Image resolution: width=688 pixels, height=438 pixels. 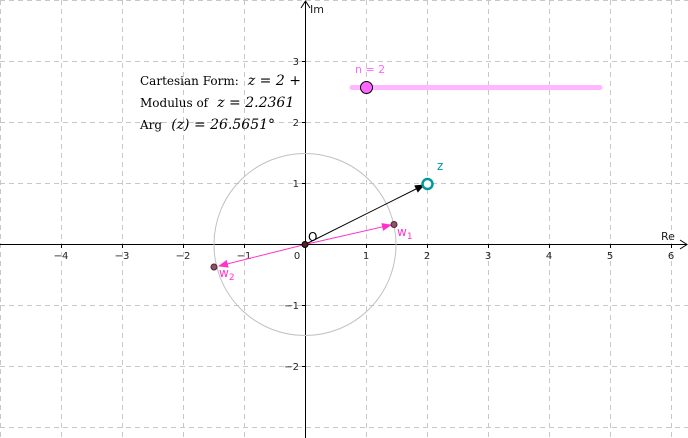 What do you see at coordinates (291, 367) in the screenshot?
I see `y-tick-label: −2` at bounding box center [291, 367].